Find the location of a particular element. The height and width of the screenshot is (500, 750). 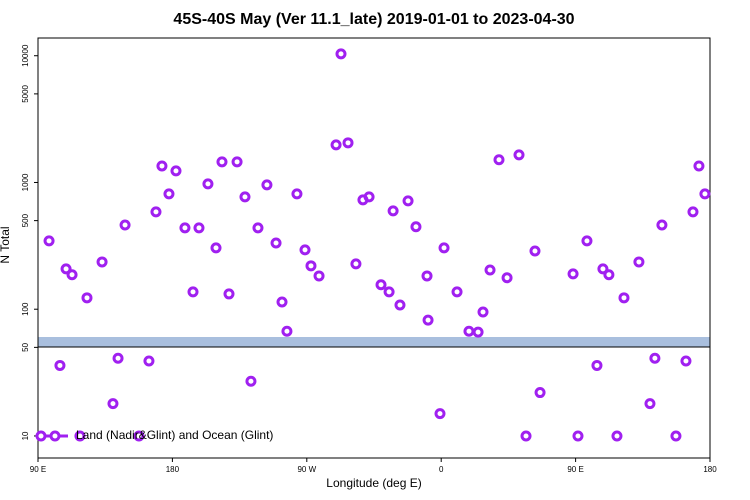

y-tick-label: 100 is located at coordinates (25, 309).